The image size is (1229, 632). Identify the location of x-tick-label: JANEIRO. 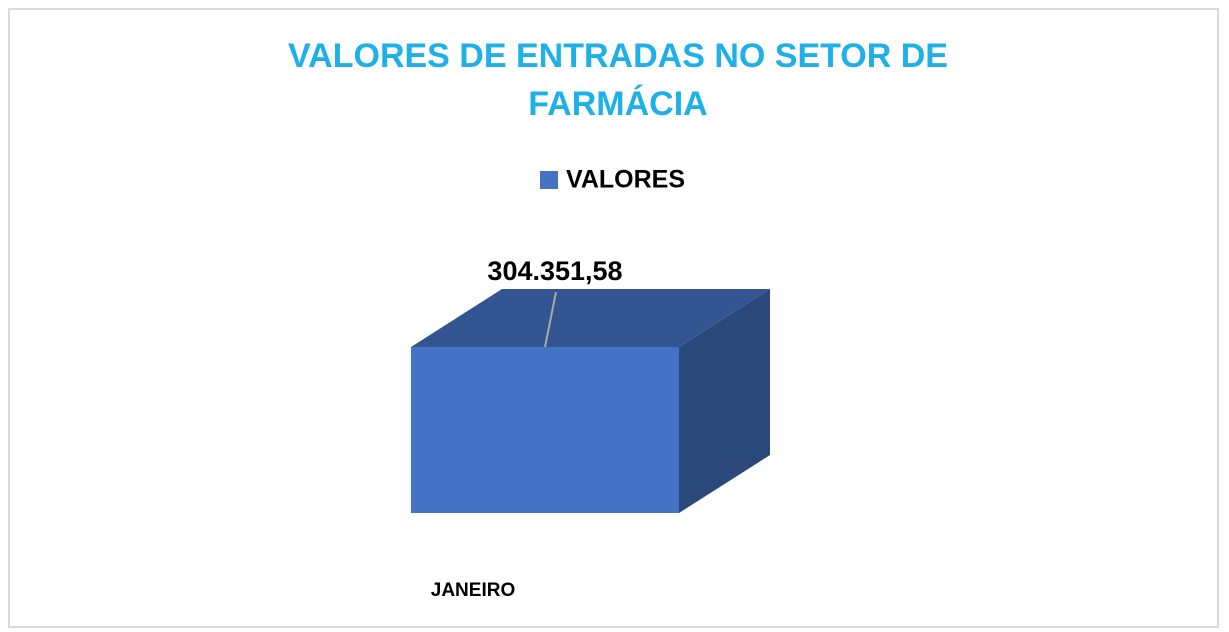
(473, 590).